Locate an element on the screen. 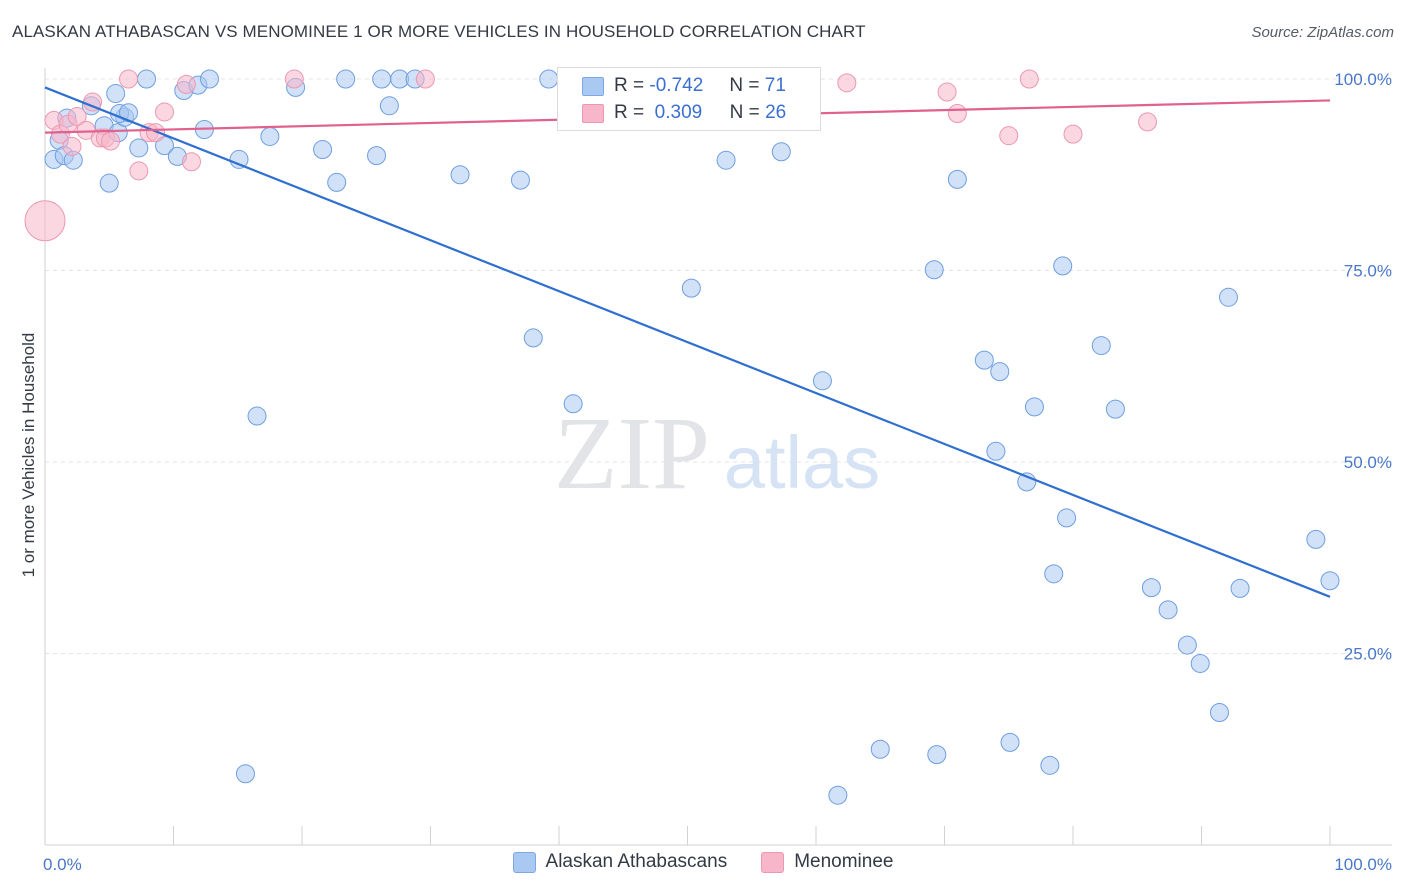 This screenshot has height=892, width=1406. legend-row-athabascan: R = -0.742 N = 71 is located at coordinates (684, 86).